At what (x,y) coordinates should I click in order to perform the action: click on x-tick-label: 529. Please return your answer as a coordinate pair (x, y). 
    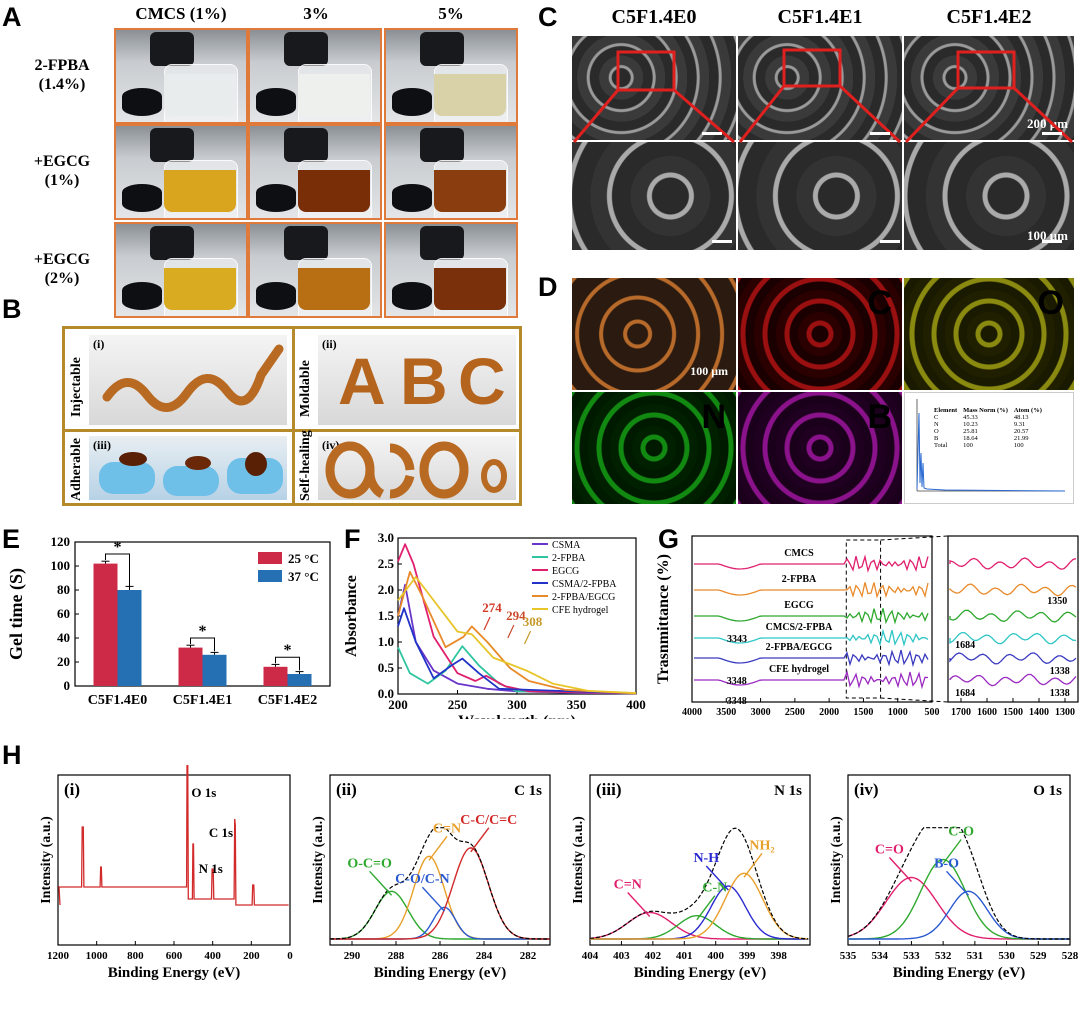
    Looking at the image, I should click on (1038, 956).